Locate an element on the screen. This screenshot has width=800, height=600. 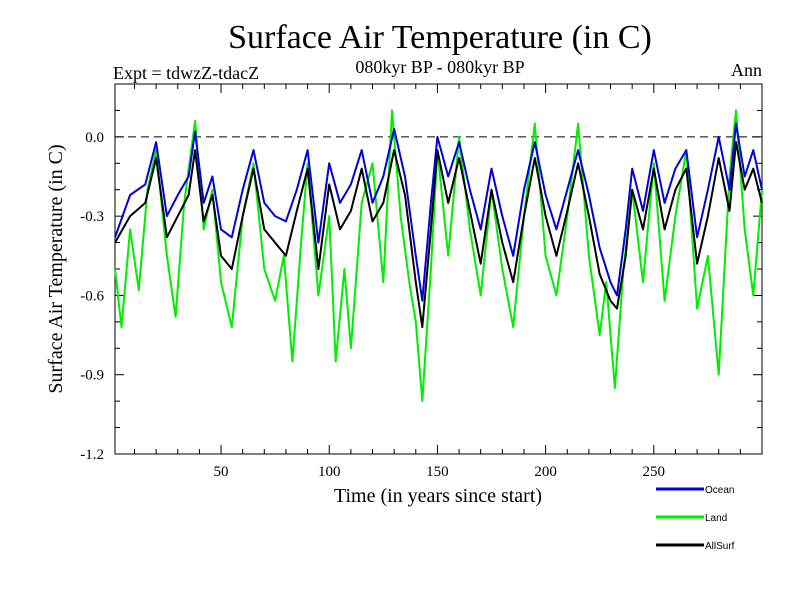
y-tick-label: -1.2 is located at coordinates (92, 455).